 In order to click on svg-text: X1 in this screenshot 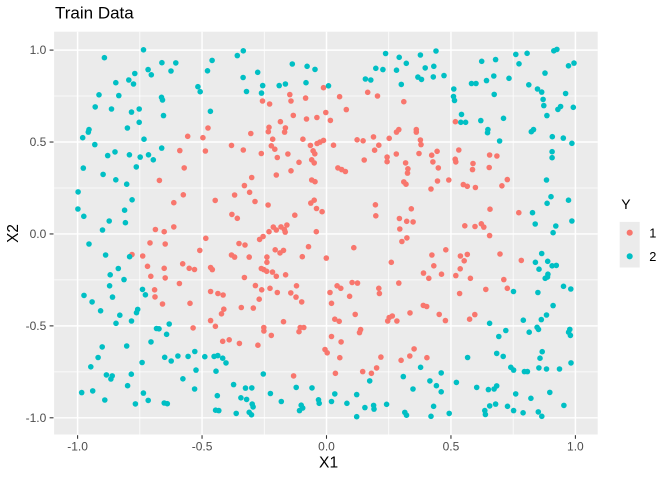, I will do `click(328, 463)`.